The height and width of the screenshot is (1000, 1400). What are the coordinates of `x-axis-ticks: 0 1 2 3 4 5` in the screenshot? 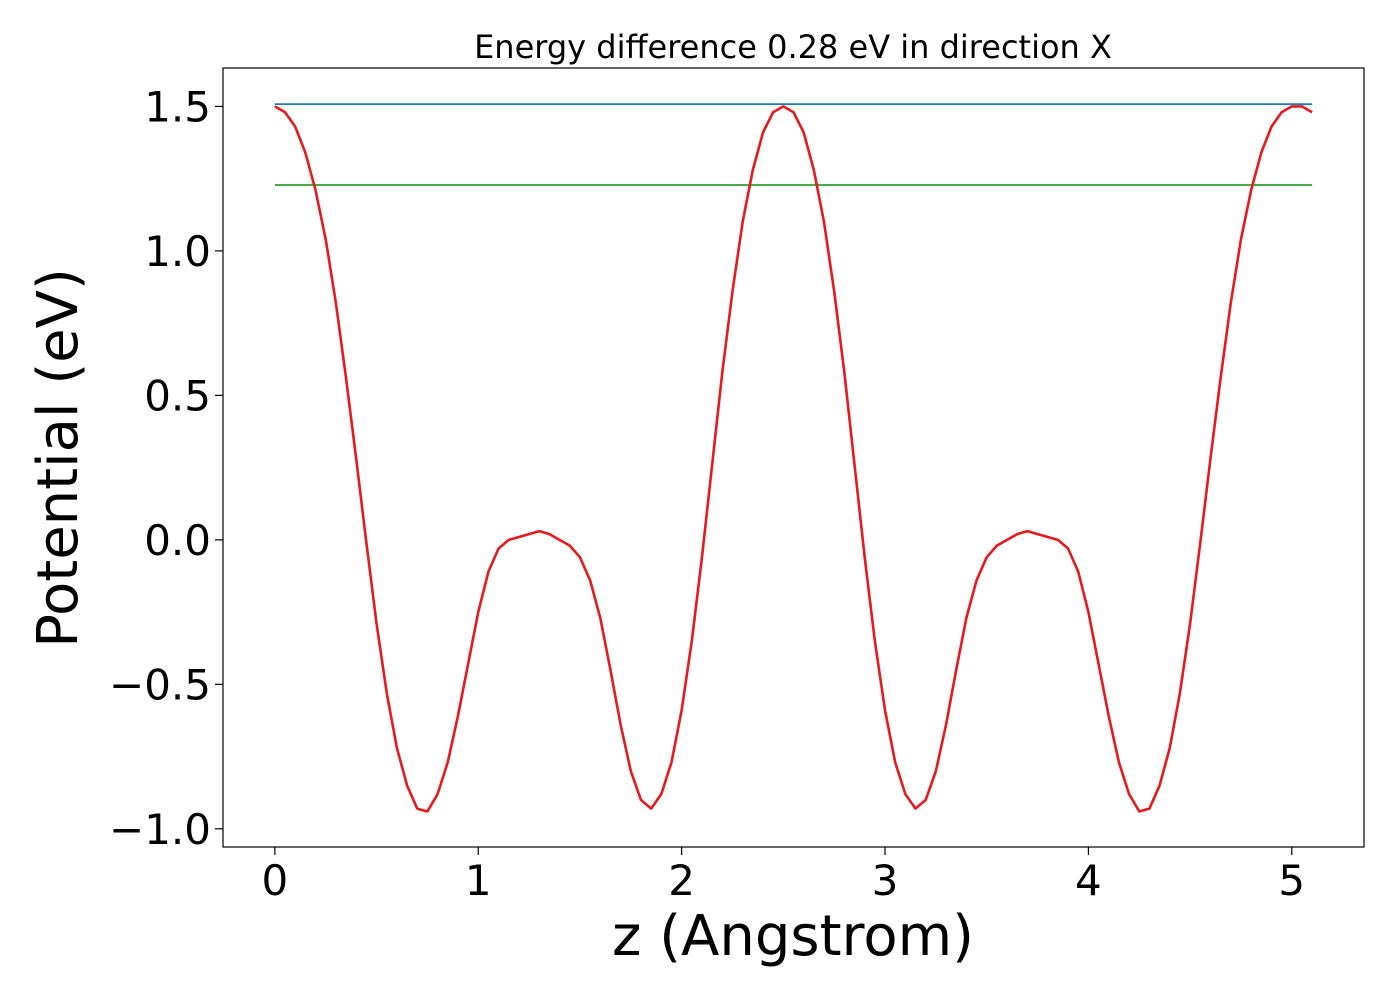 It's located at (783, 876).